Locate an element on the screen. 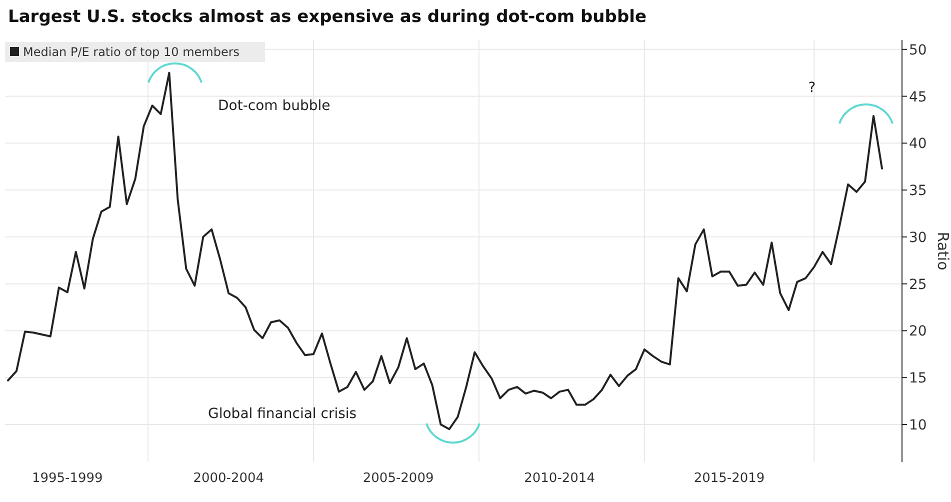  x-tick-label: 1995-1999 is located at coordinates (67, 478).